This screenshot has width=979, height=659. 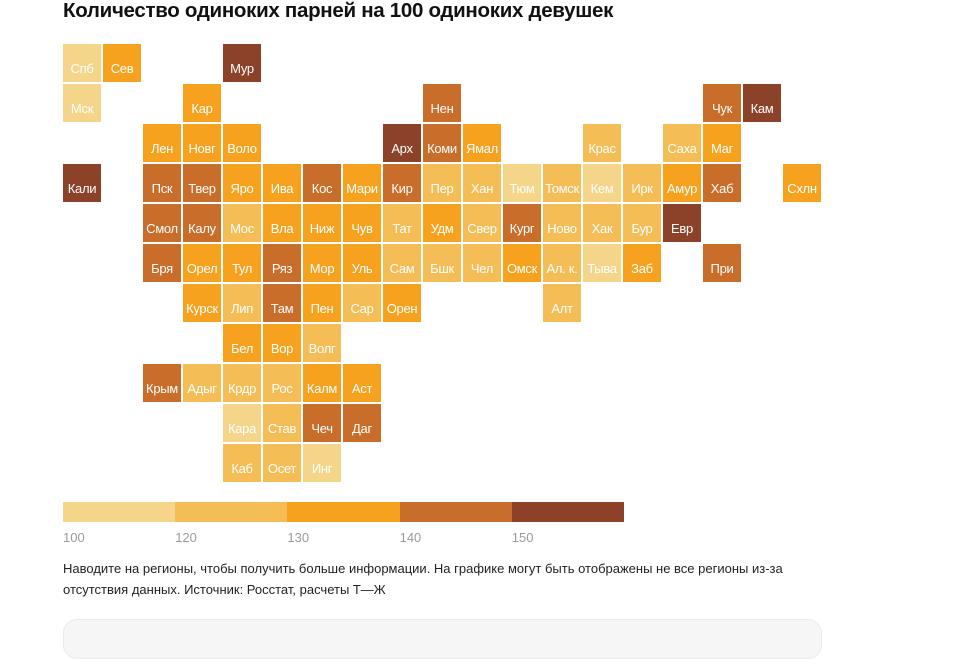 What do you see at coordinates (402, 143) in the screenshot?
I see `region-tile: Арх` at bounding box center [402, 143].